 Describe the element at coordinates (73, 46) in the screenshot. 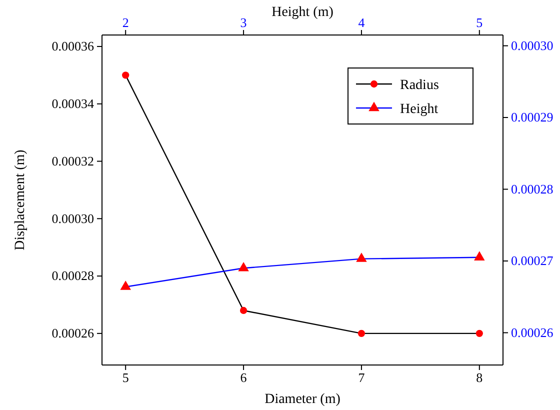

I see `y-tick-label: 0.00036` at that location.